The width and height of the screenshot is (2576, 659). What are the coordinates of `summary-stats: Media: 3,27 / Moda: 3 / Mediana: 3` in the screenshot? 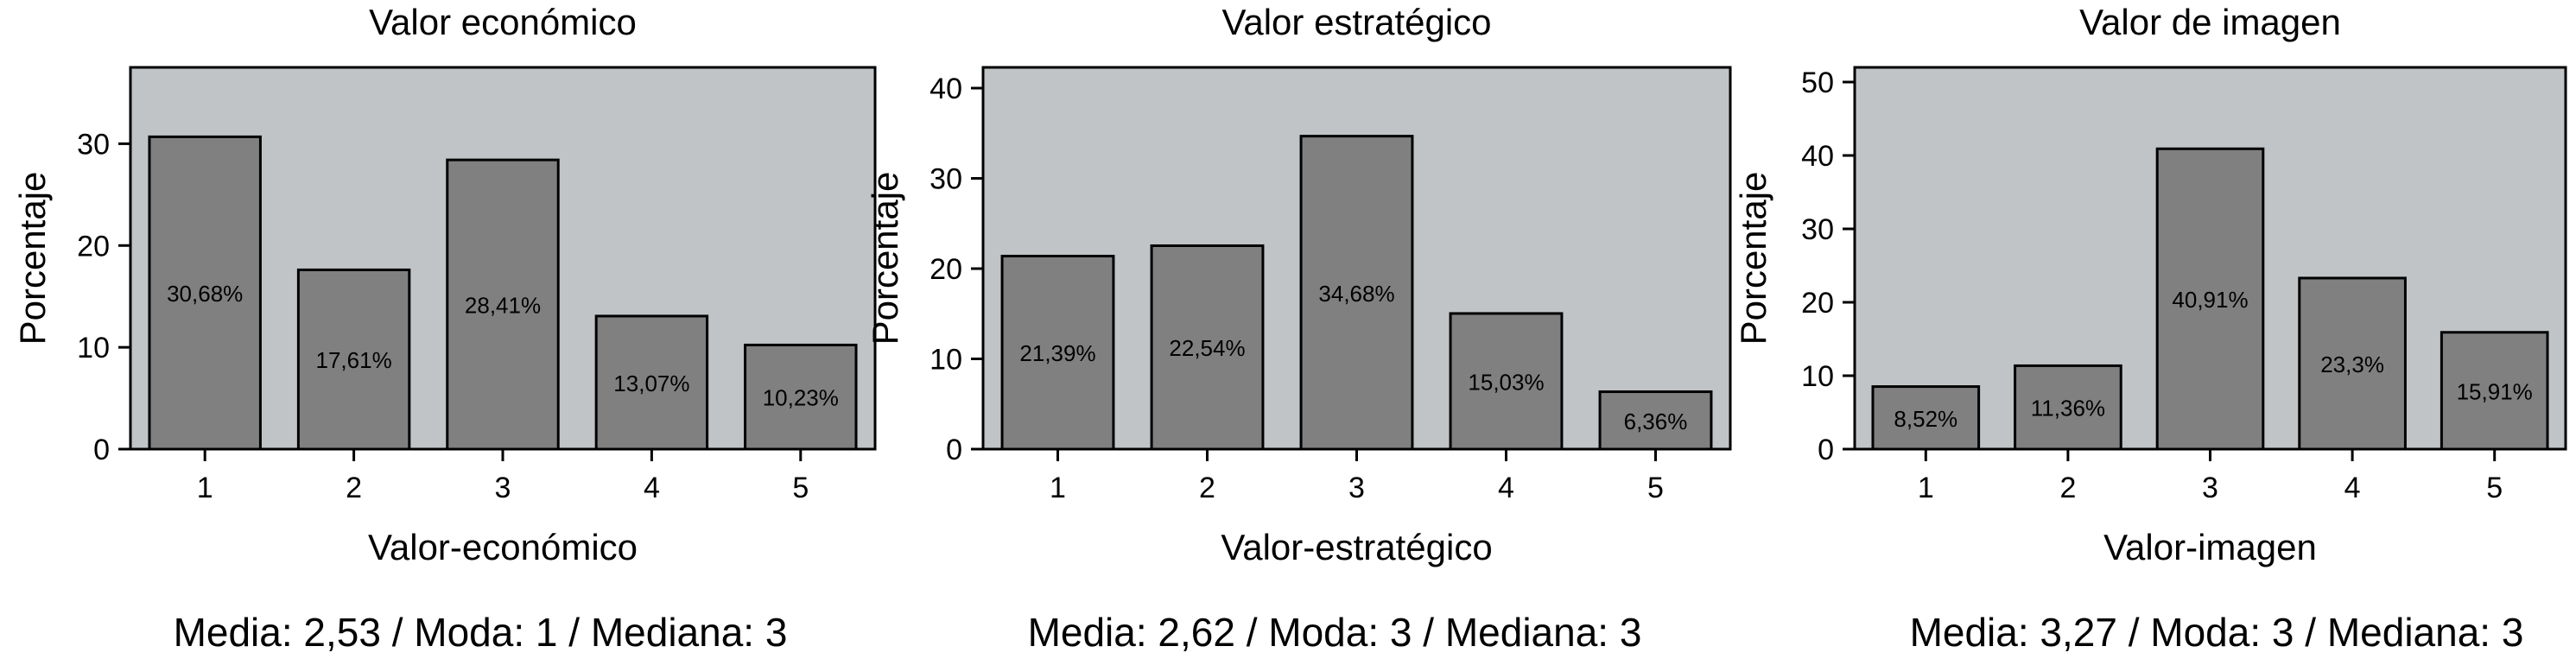 It's located at (2217, 632).